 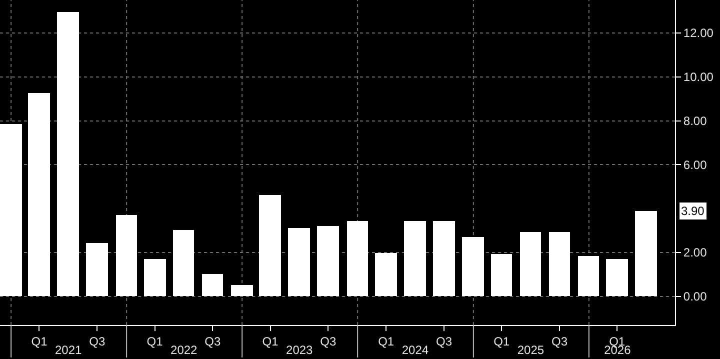 What do you see at coordinates (300, 350) in the screenshot?
I see `x2-tick-label: 2023` at bounding box center [300, 350].